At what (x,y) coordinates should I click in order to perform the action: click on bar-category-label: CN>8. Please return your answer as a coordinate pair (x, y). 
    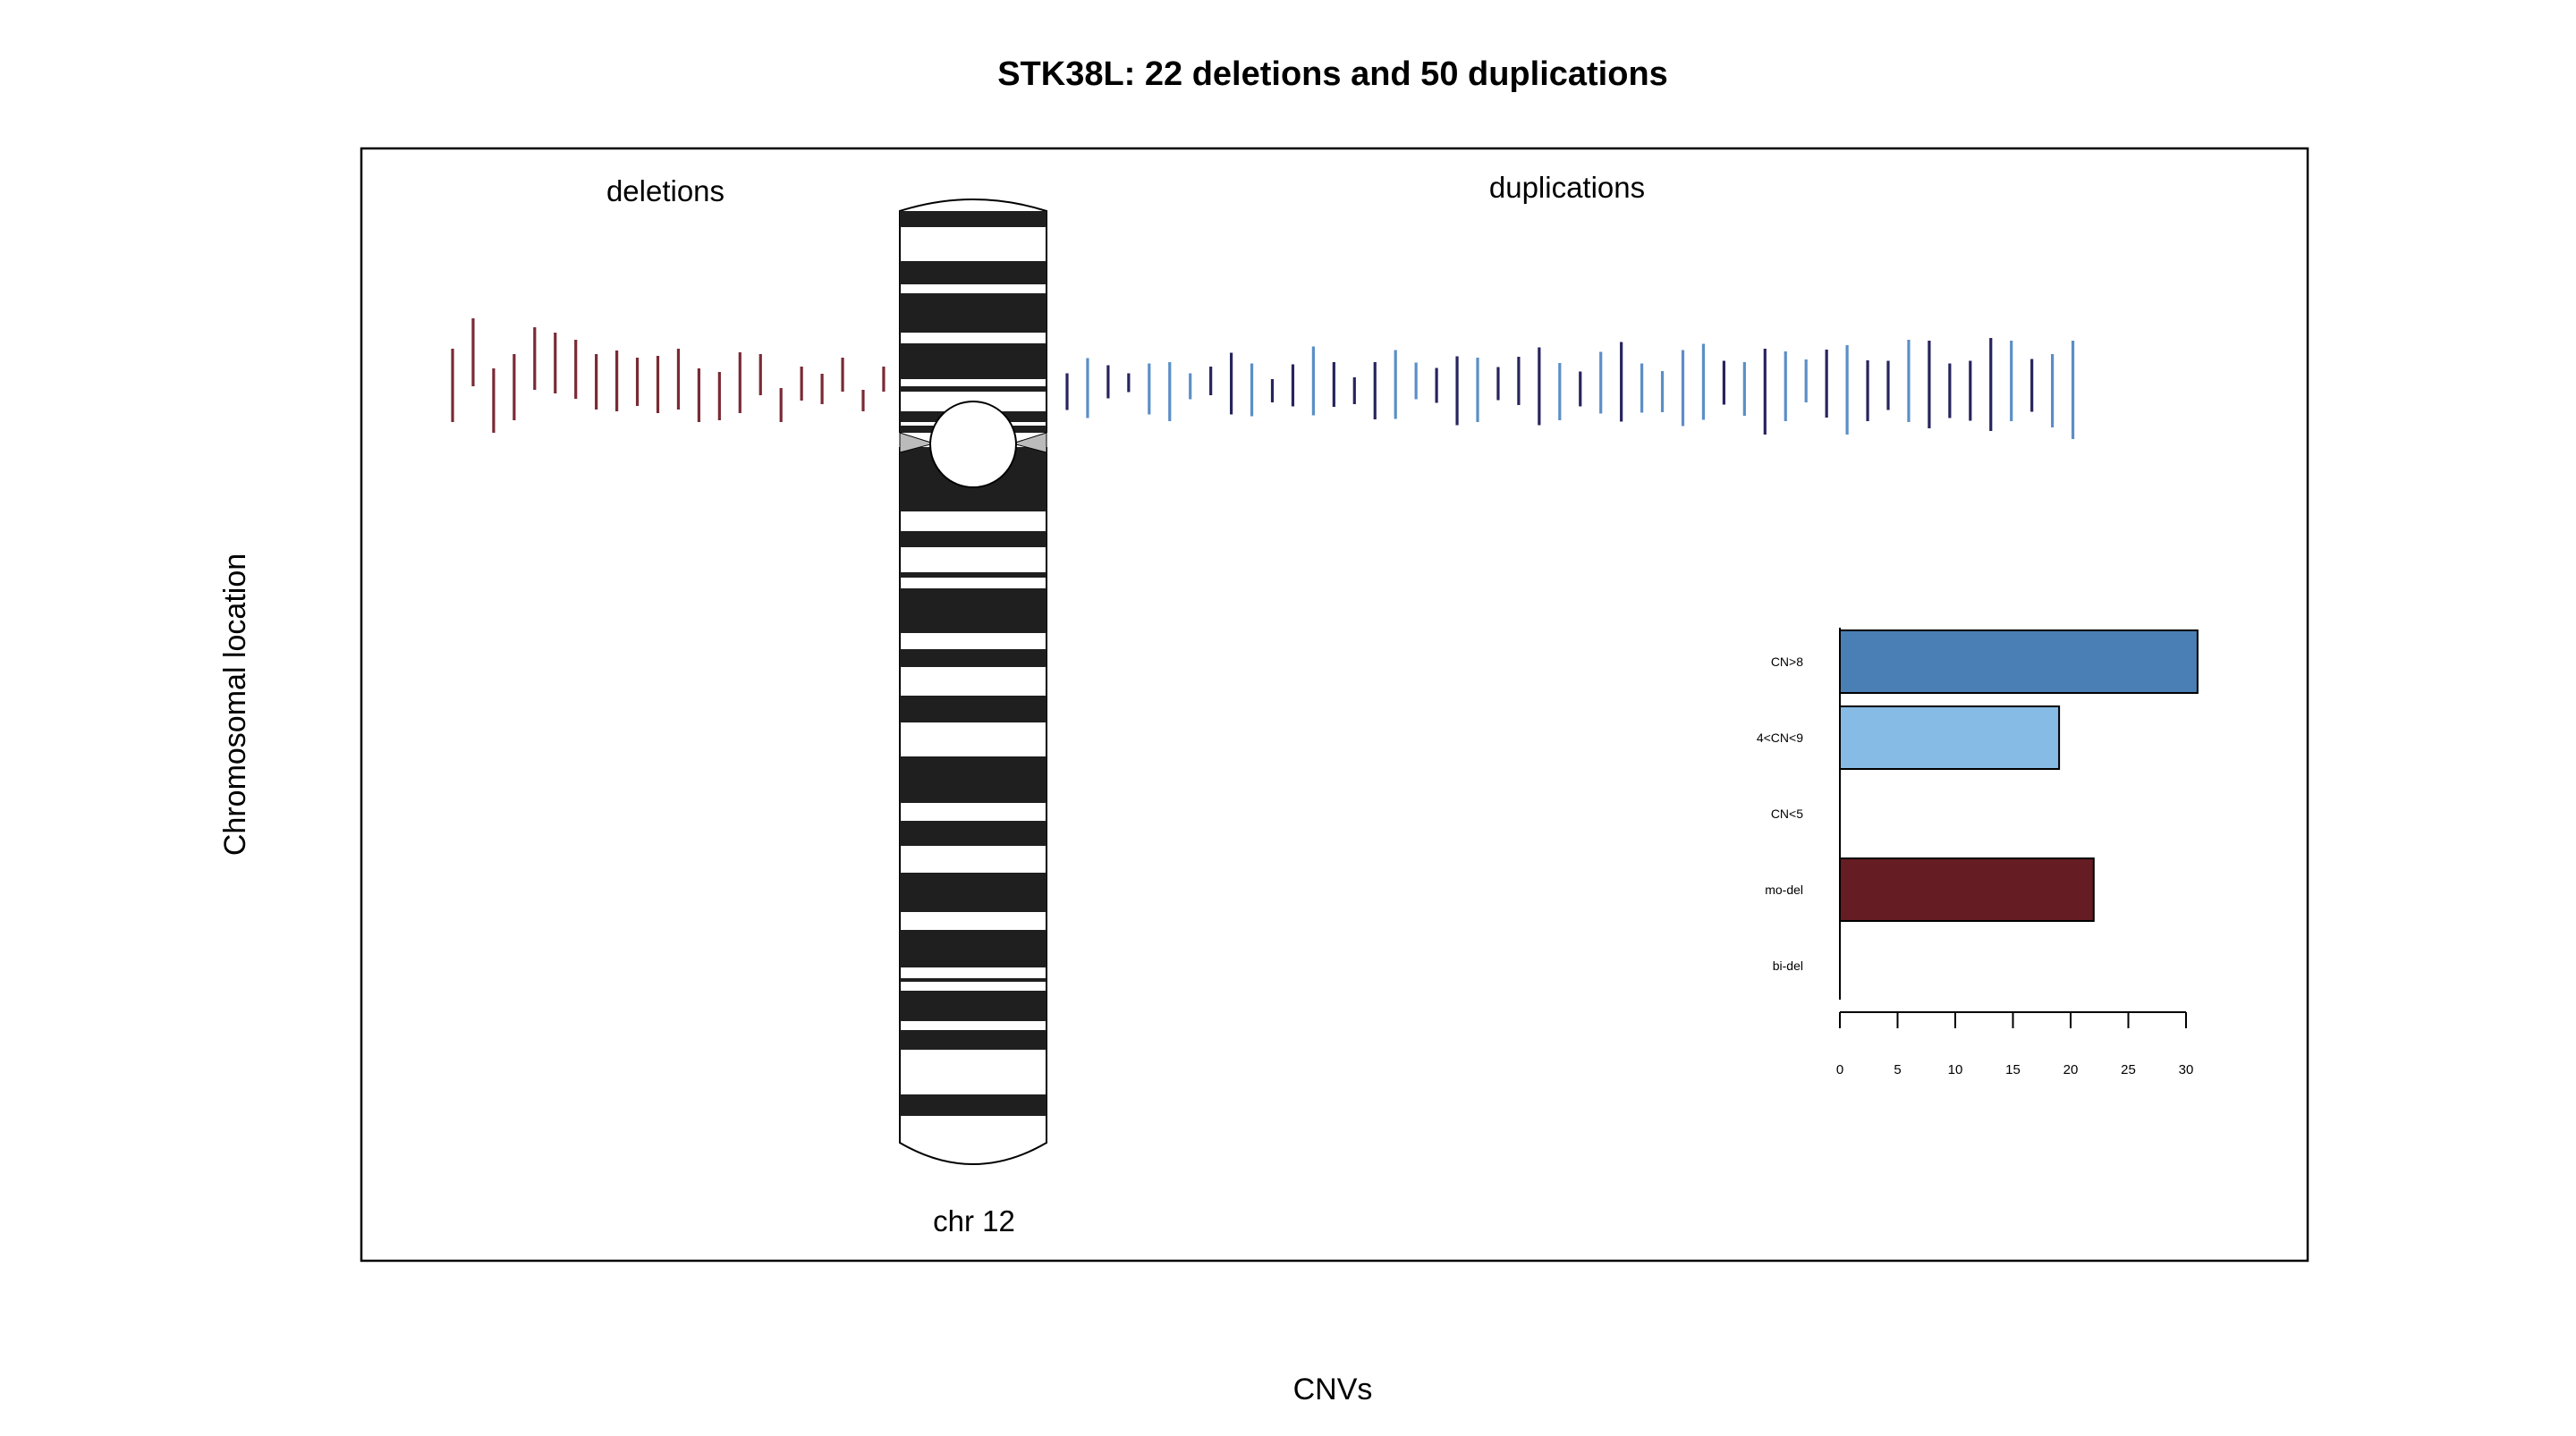
    Looking at the image, I should click on (1787, 662).